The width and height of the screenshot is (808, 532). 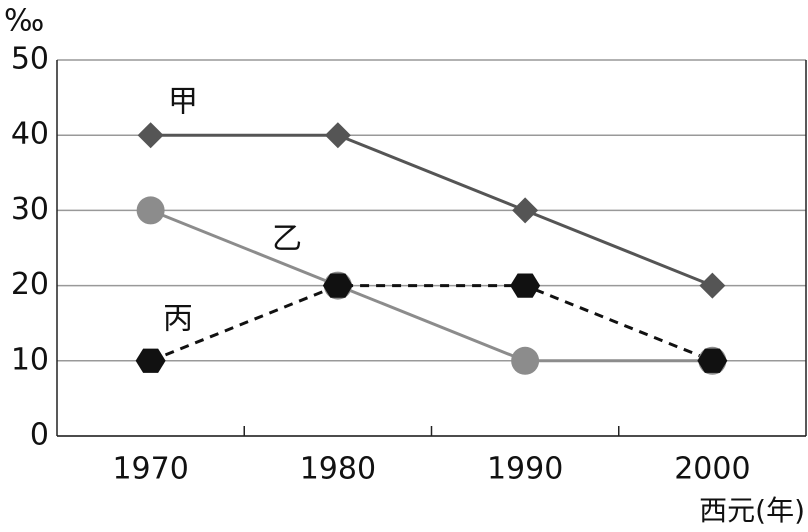 What do you see at coordinates (24, 21) in the screenshot?
I see `y-axis-label: ‰` at bounding box center [24, 21].